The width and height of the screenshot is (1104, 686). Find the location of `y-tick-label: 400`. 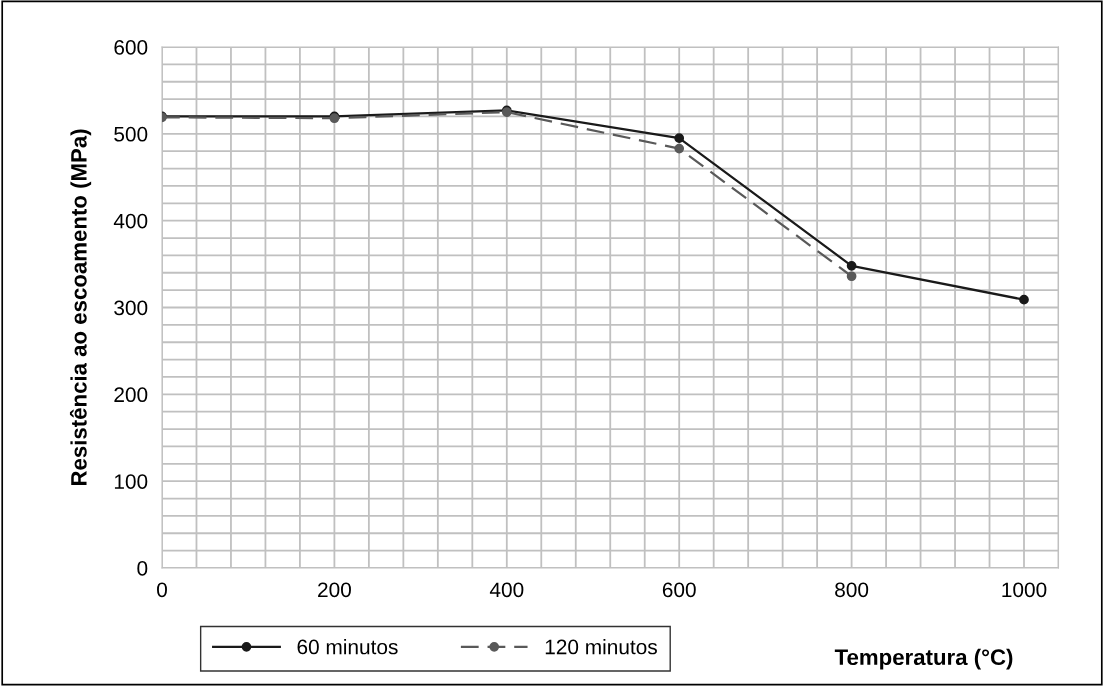

y-tick-label: 400 is located at coordinates (130, 221).